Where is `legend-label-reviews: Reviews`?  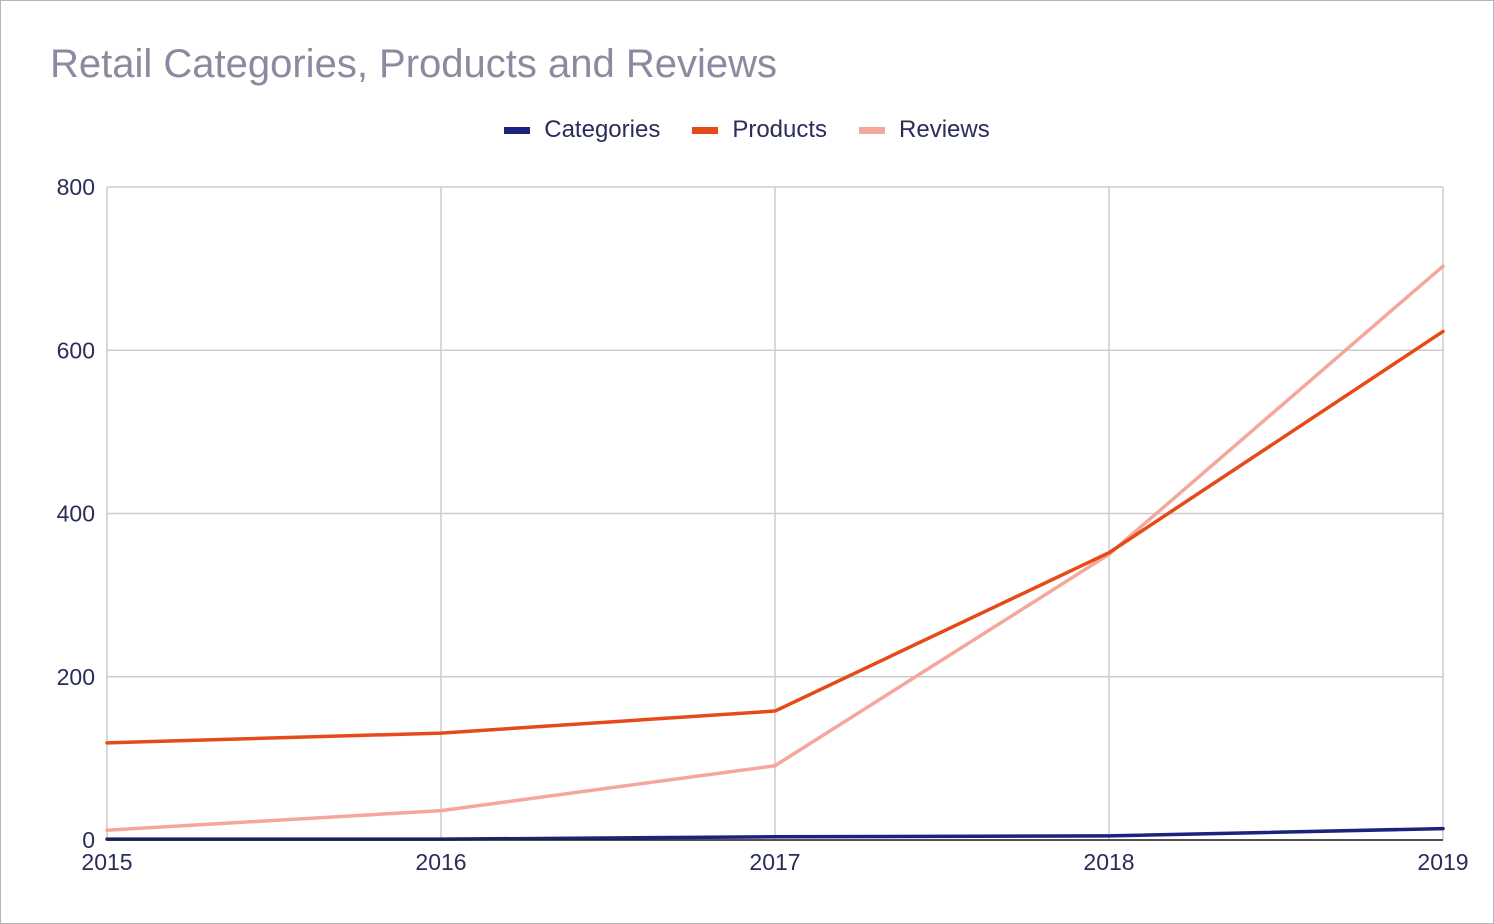 legend-label-reviews: Reviews is located at coordinates (944, 129).